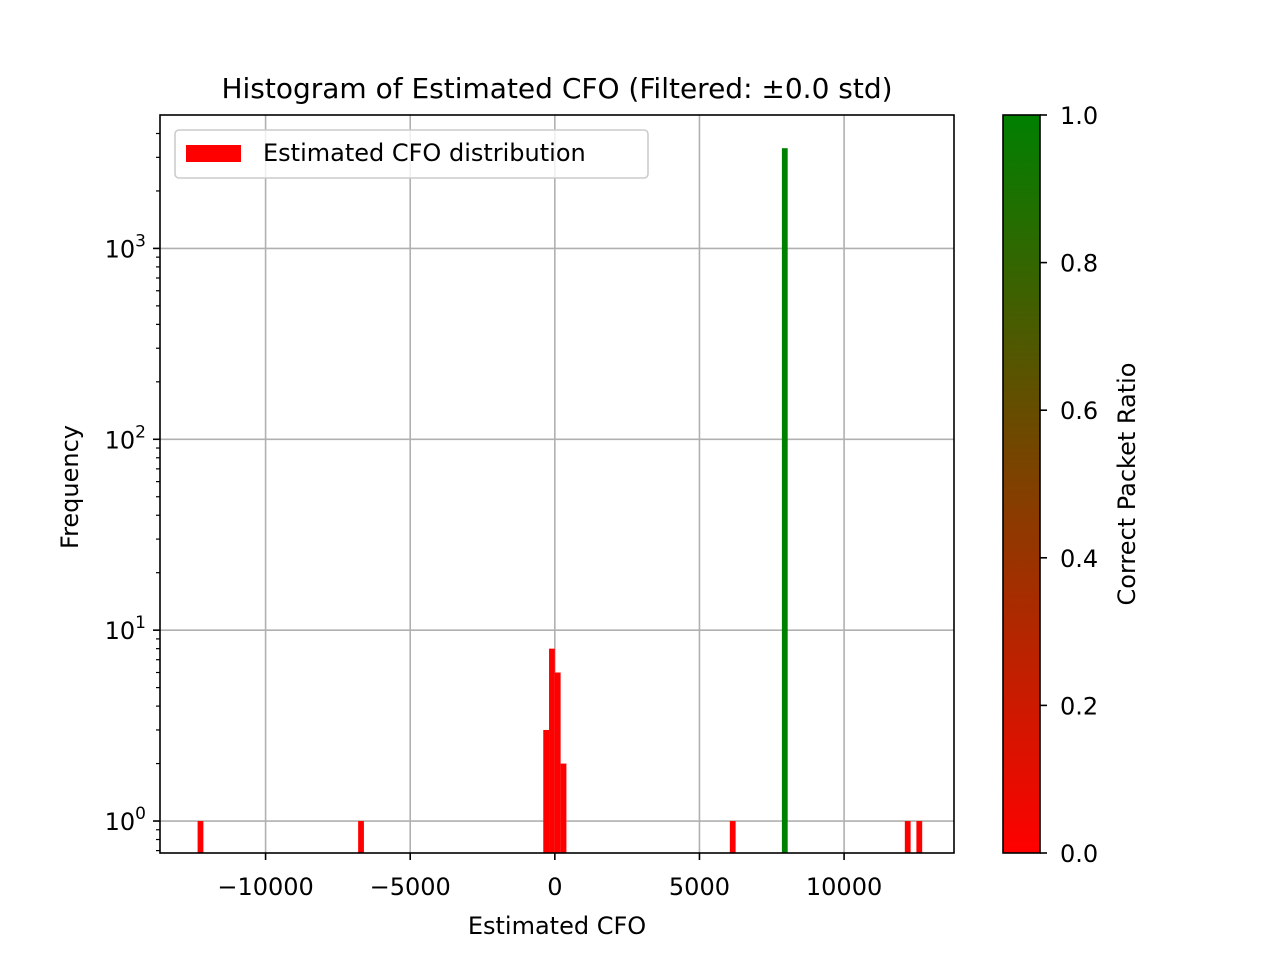 The height and width of the screenshot is (960, 1280). I want to click on legend-label: Estimated CFO distribution, so click(424, 153).